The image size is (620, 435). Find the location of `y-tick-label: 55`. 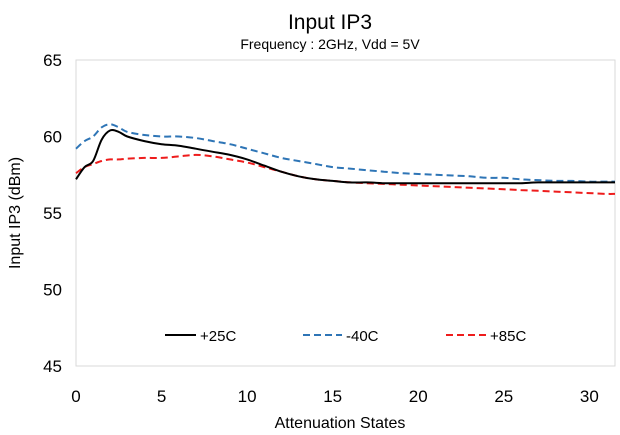

y-tick-label: 55 is located at coordinates (52, 213).